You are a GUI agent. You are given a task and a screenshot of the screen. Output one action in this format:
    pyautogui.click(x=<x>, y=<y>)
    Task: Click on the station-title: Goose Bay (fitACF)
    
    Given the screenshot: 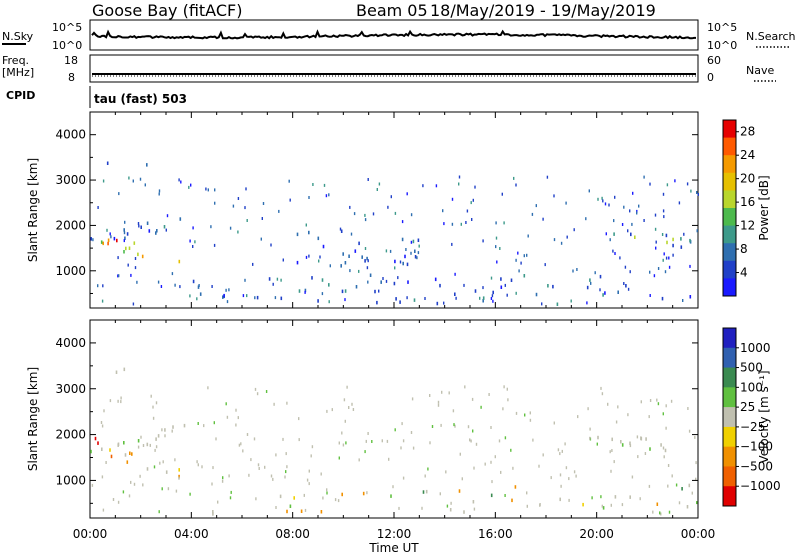 What is the action you would take?
    pyautogui.click(x=167, y=10)
    